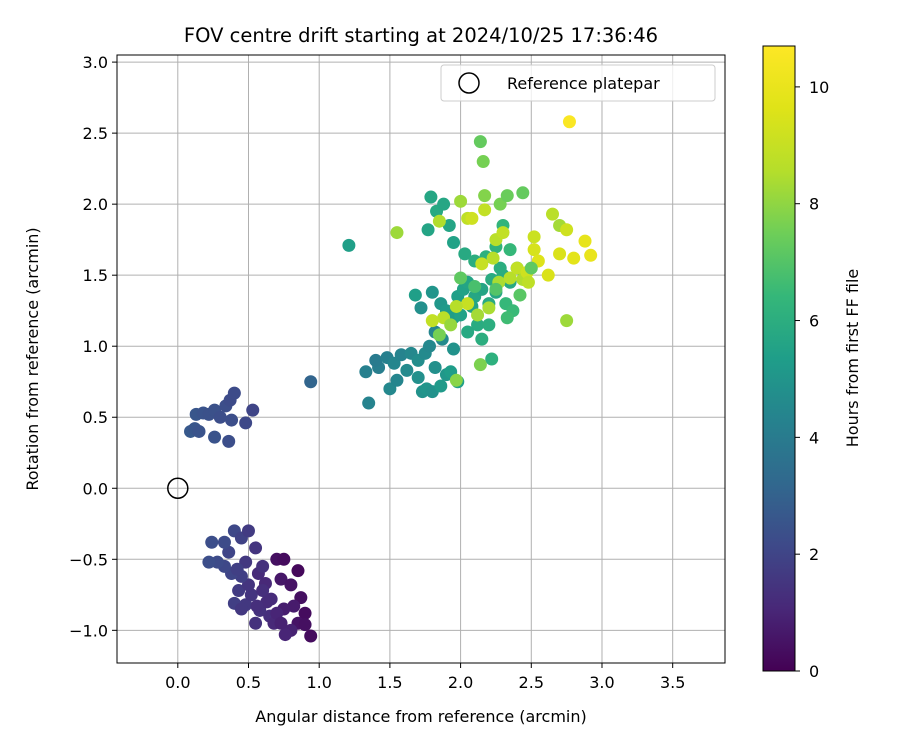  Describe the element at coordinates (814, 437) in the screenshot. I see `colorbar-tick-label: 4` at that location.